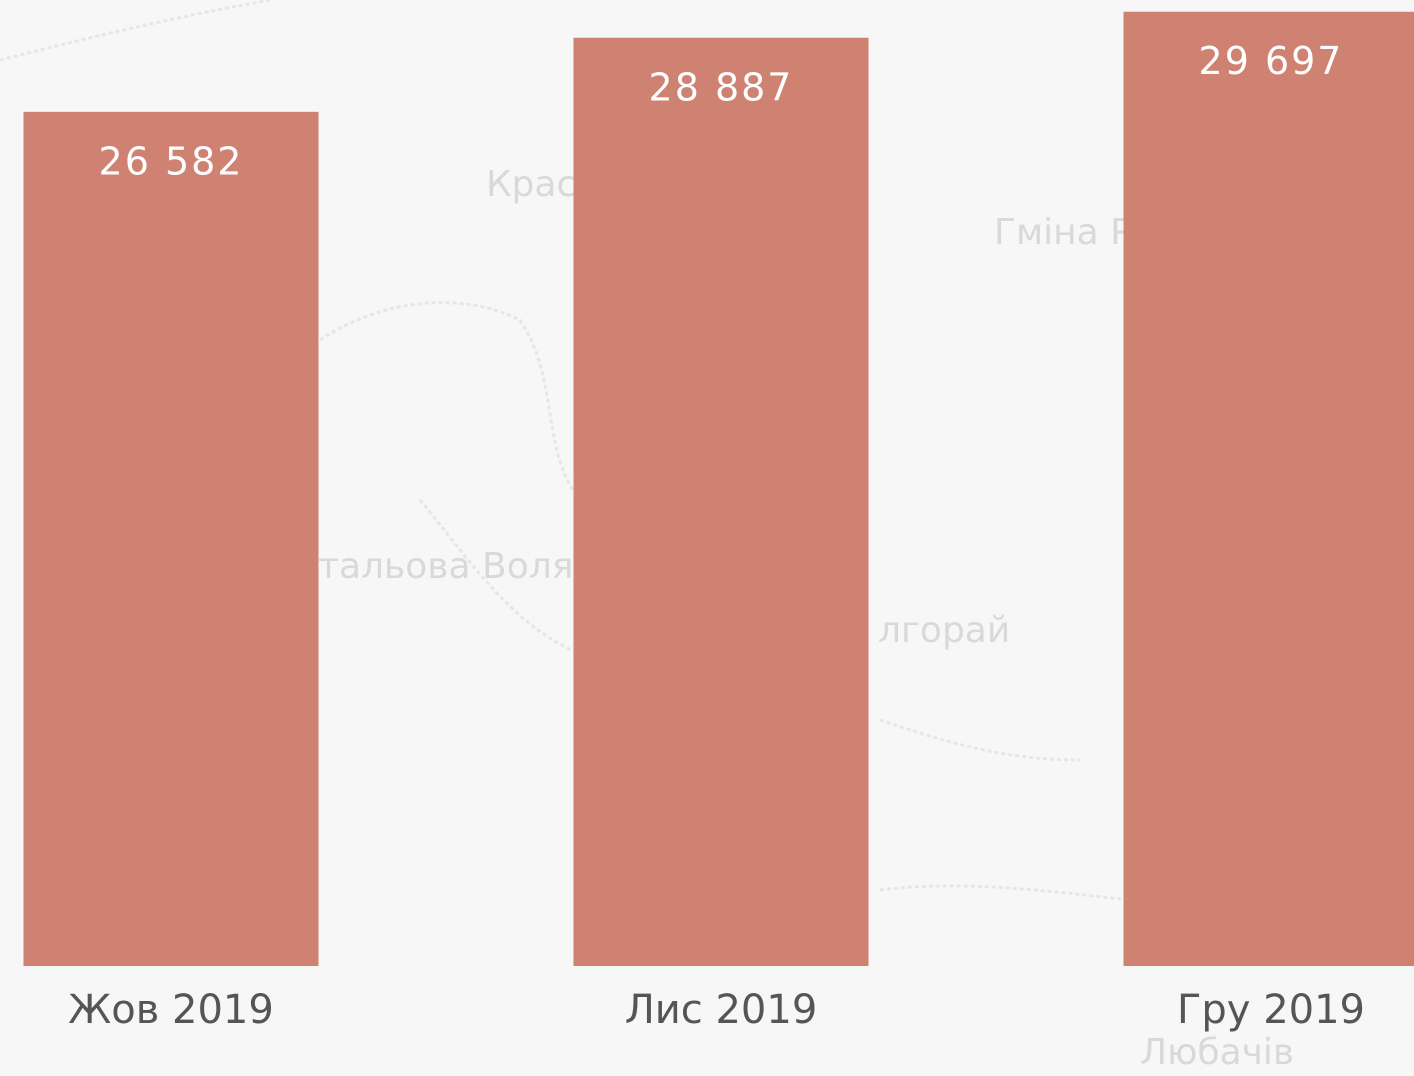 The width and height of the screenshot is (1414, 1076). Describe the element at coordinates (721, 87) in the screenshot. I see `value-label: 28 887` at that location.